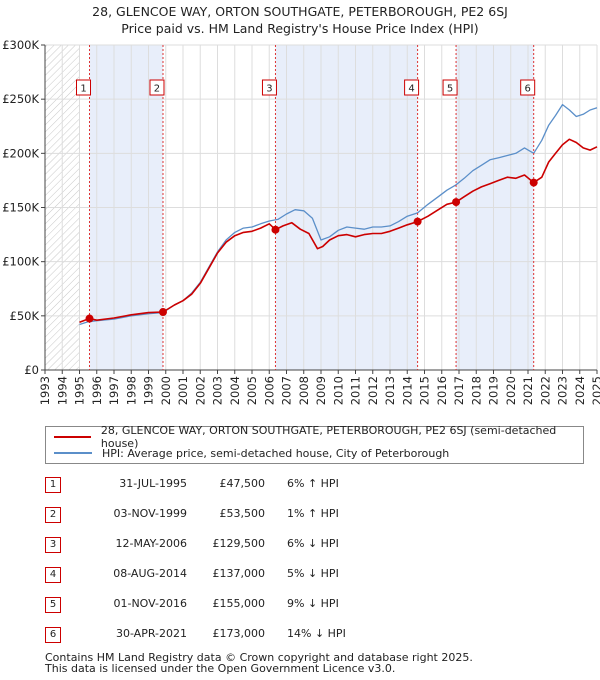  I want to click on transaction-number: 1, so click(53, 485).